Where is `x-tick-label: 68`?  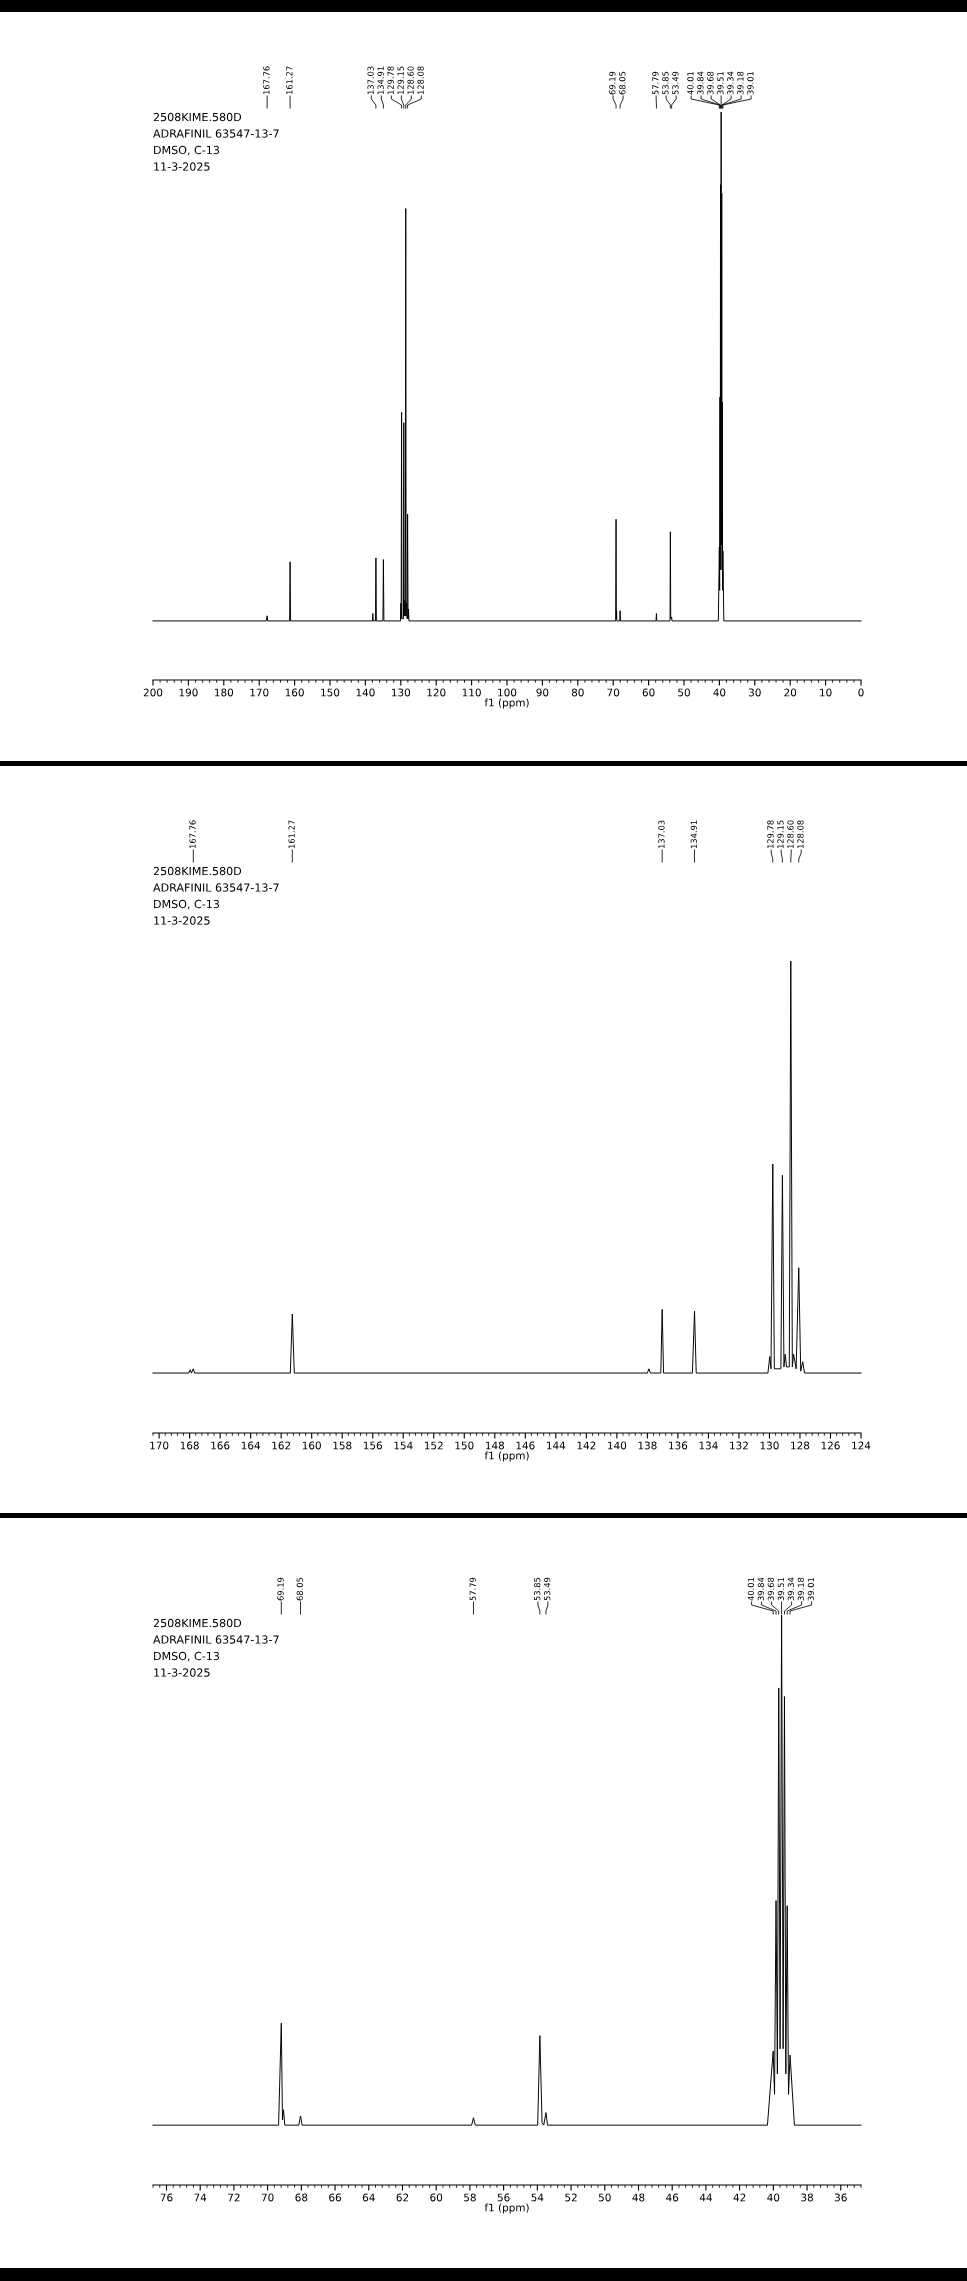 x-tick-label: 68 is located at coordinates (301, 2197).